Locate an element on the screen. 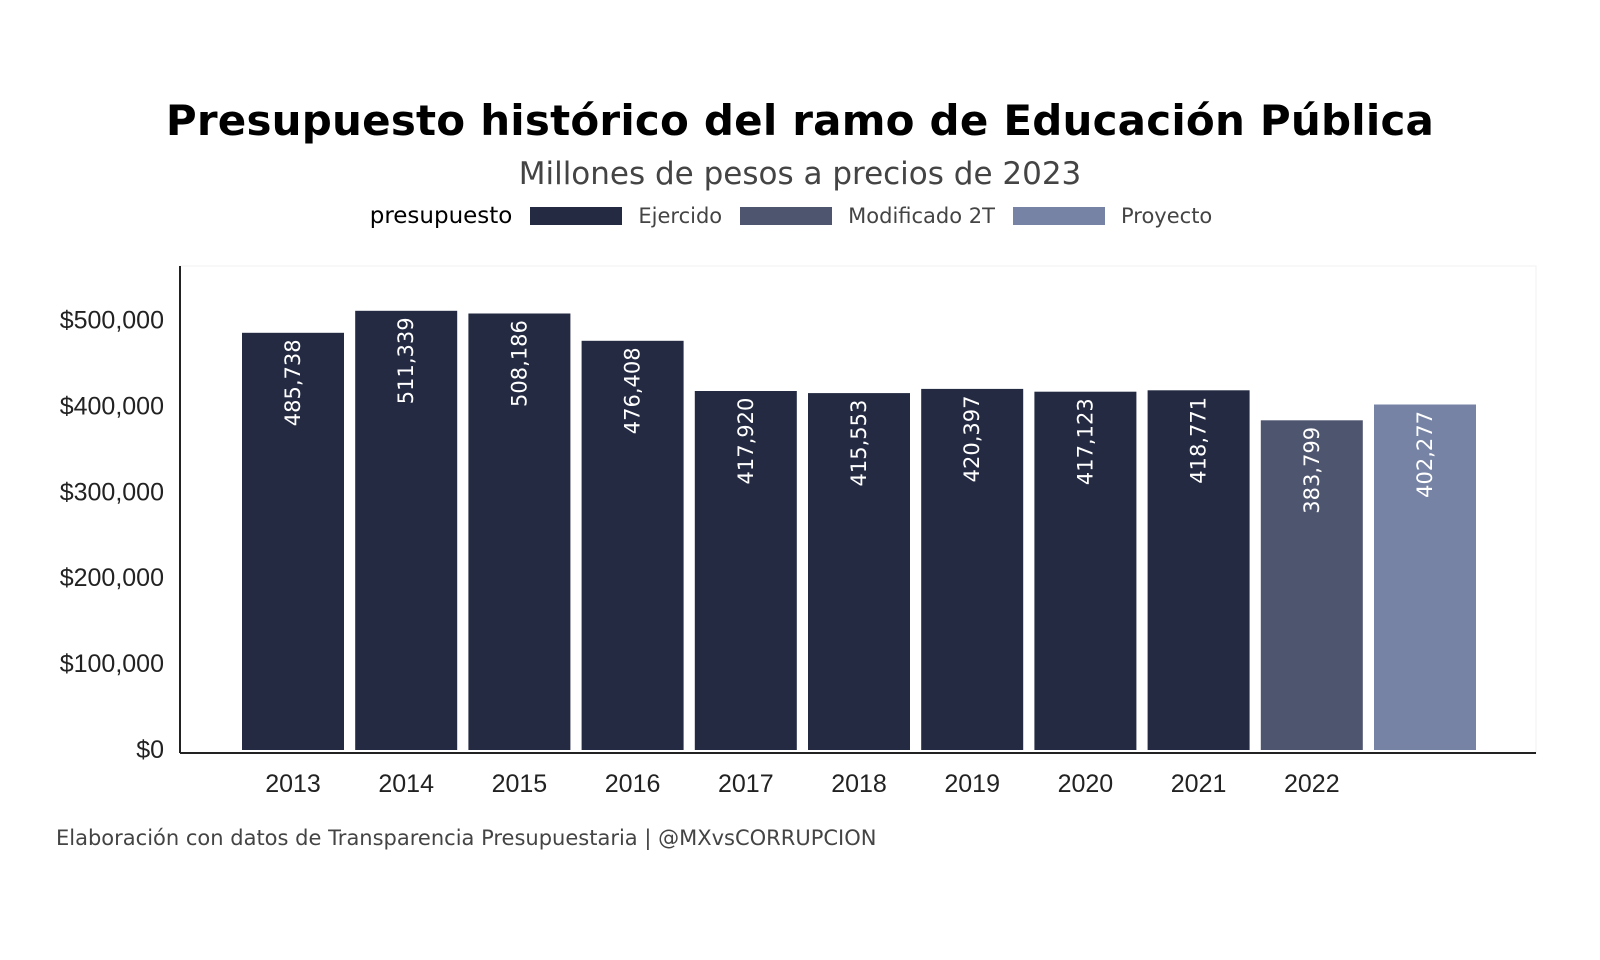  x-tick-label: 2013 is located at coordinates (293, 784).